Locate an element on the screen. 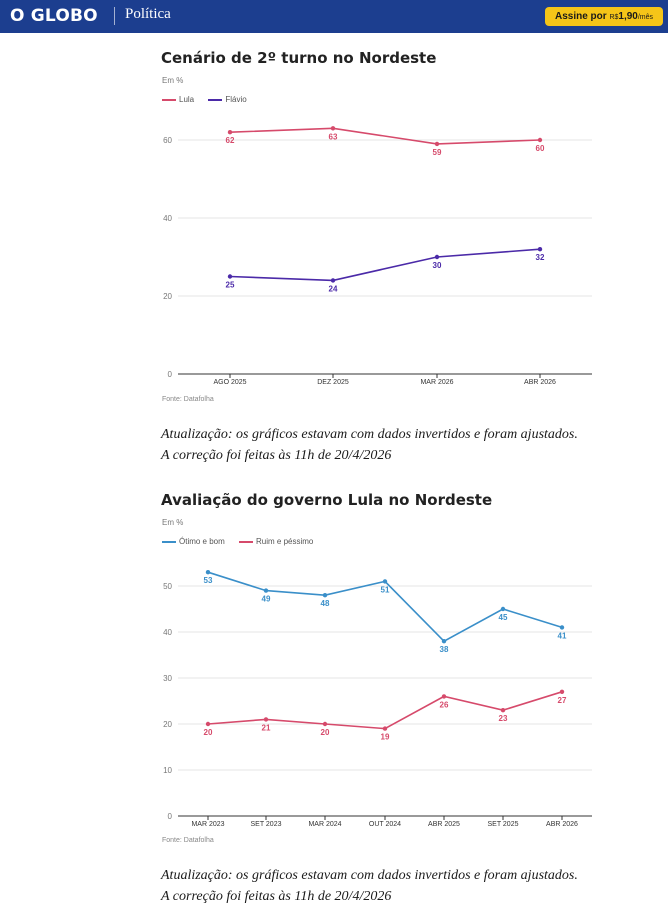 This screenshot has height=914, width=668. chart-legend: Lula Flávio is located at coordinates (210, 99).